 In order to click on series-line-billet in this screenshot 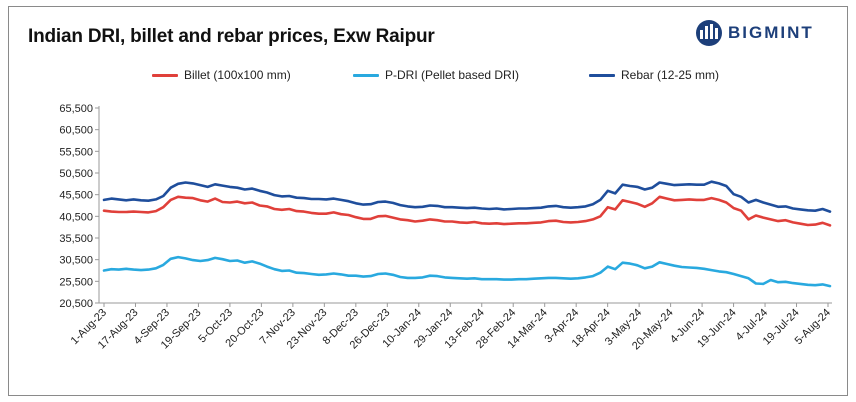, I will do `click(467, 211)`.